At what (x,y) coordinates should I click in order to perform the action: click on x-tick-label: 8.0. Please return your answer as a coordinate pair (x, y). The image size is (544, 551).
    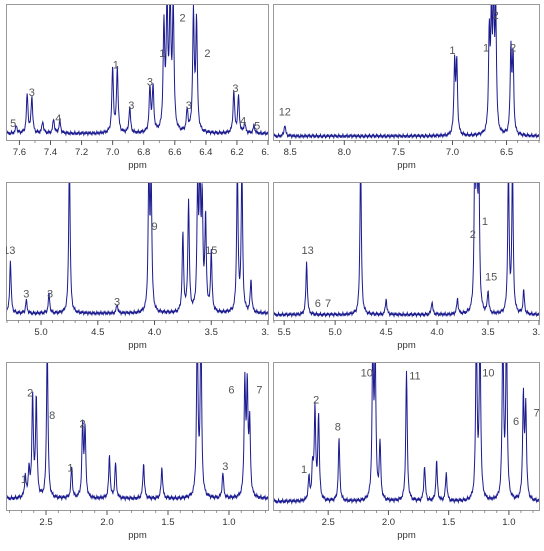
    Looking at the image, I should click on (344, 152).